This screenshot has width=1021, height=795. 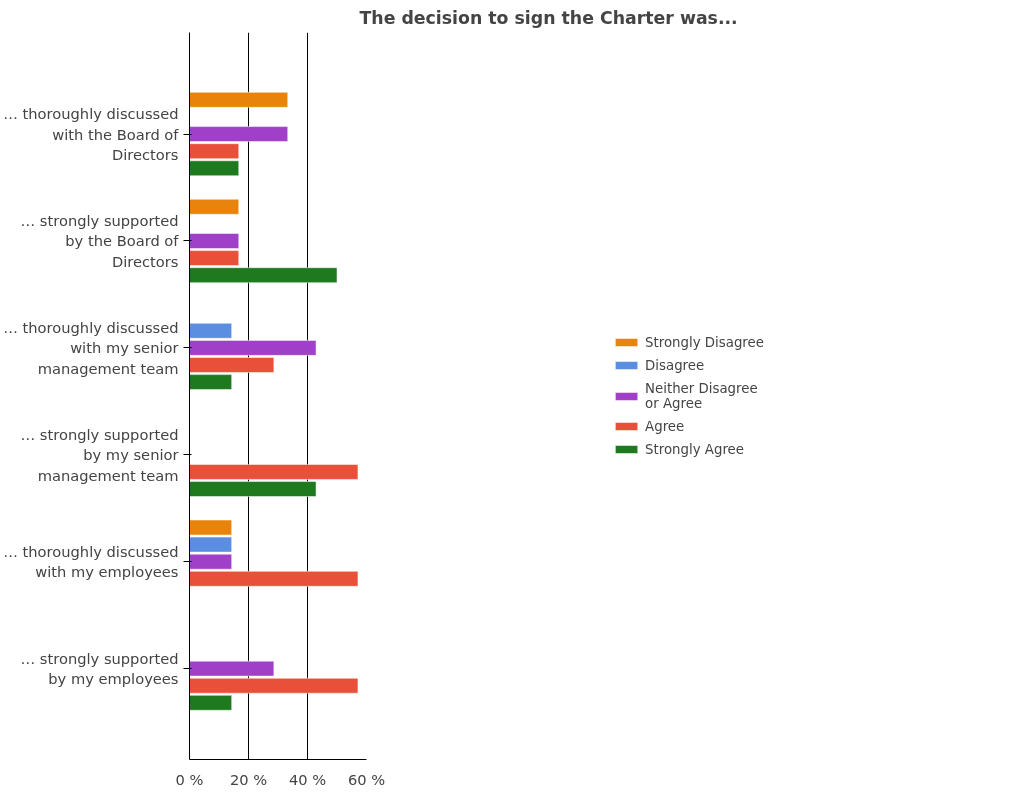 What do you see at coordinates (248, 779) in the screenshot?
I see `x-tick-label: 20 %` at bounding box center [248, 779].